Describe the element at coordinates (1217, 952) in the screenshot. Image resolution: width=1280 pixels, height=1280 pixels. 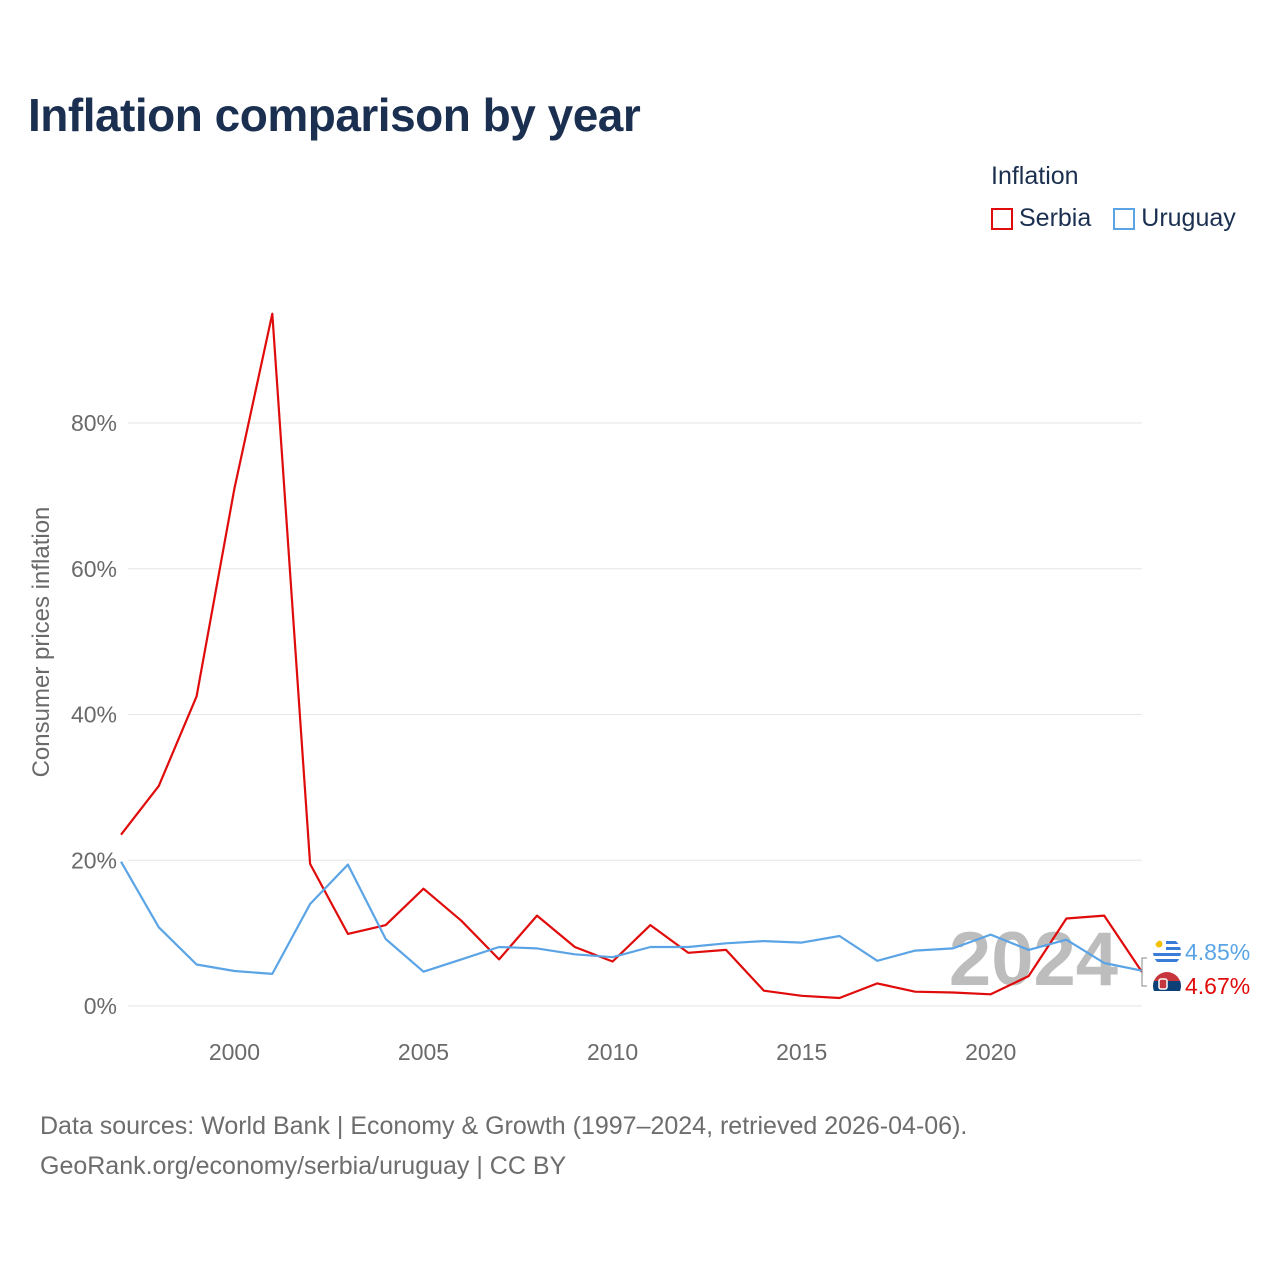
I see `end-label-uruguay: 4.85%` at that location.